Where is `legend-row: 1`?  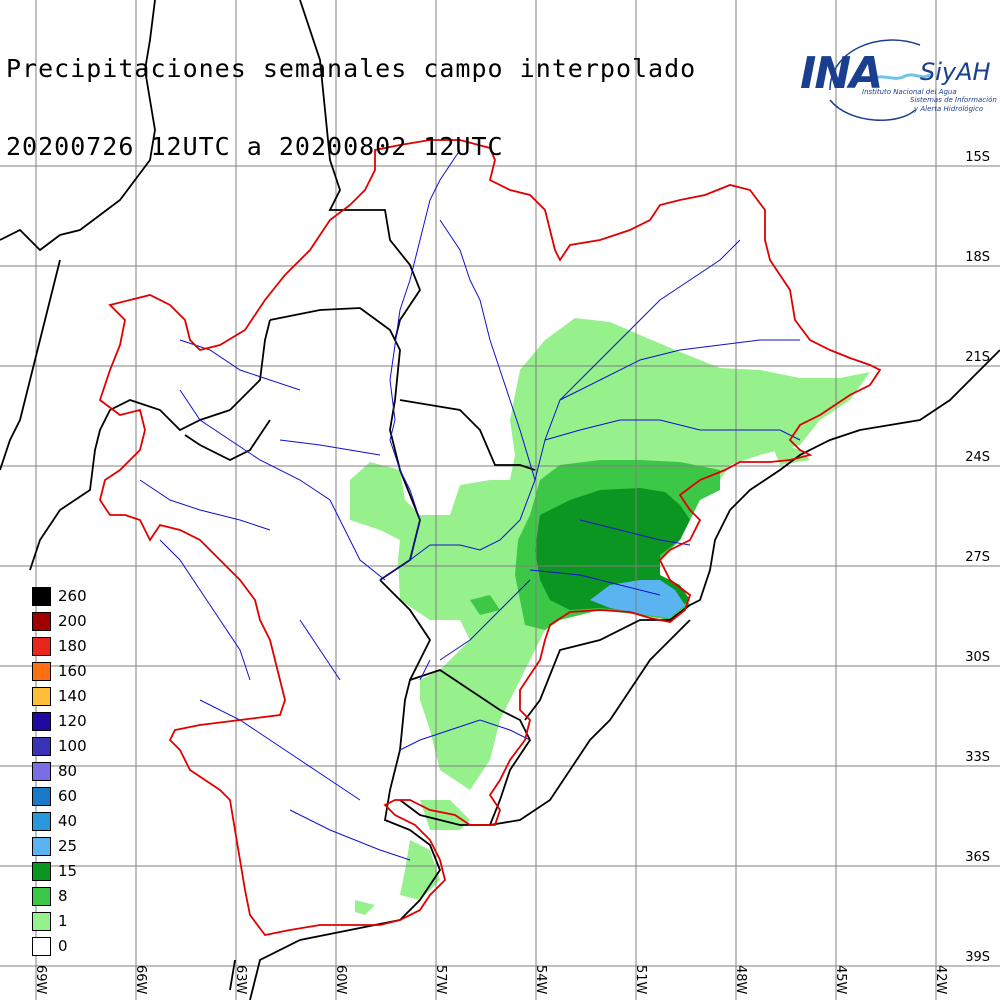
legend-row: 1 is located at coordinates (72, 922).